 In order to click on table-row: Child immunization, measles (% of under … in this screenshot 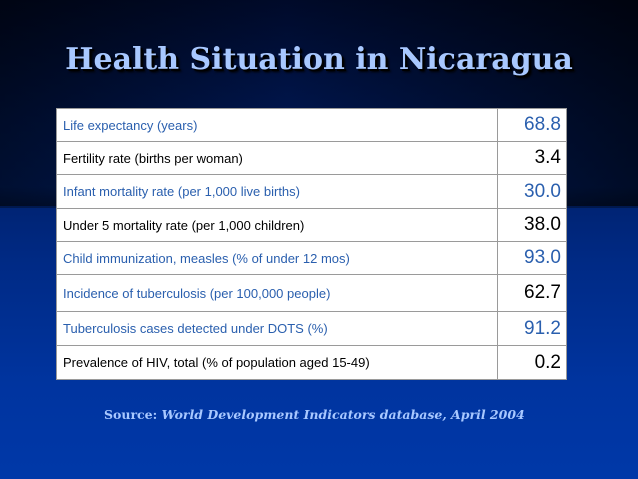, I will do `click(311, 258)`.